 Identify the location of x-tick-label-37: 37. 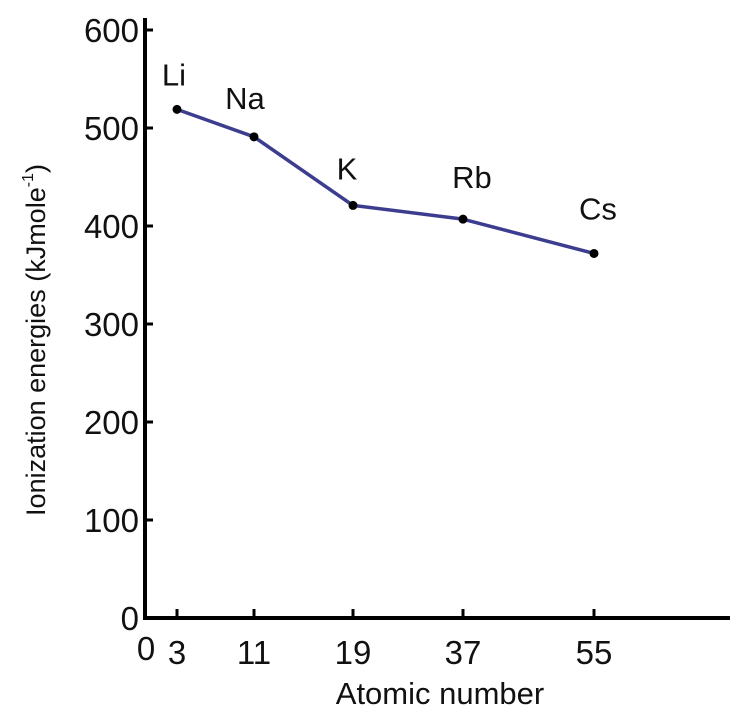
(463, 652).